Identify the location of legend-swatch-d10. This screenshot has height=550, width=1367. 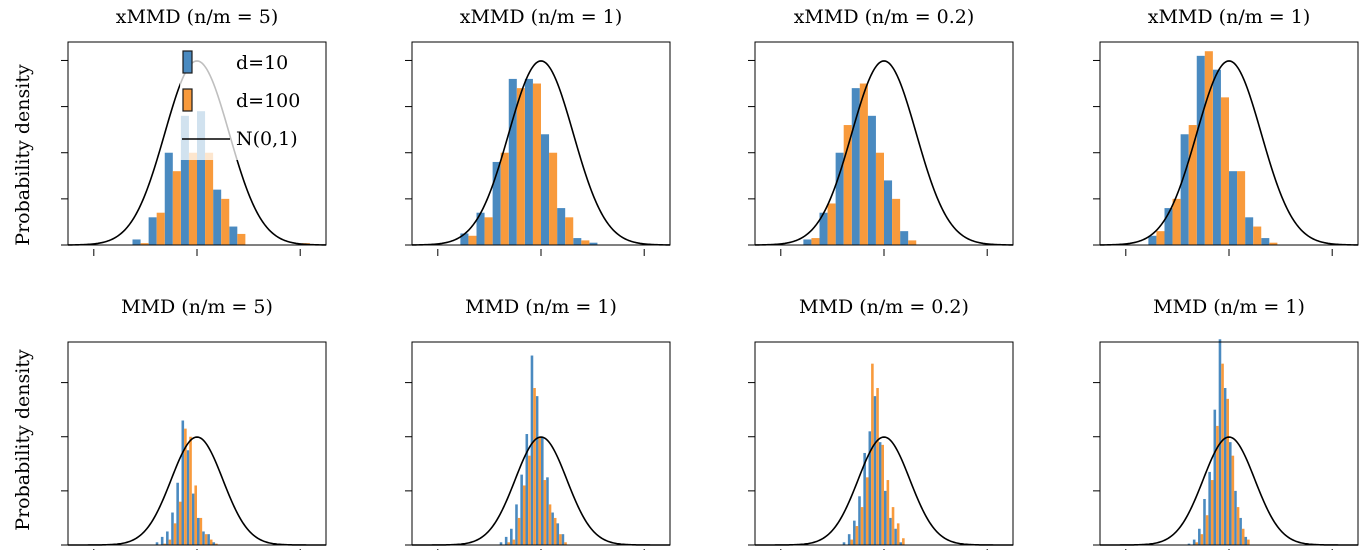
(187, 62).